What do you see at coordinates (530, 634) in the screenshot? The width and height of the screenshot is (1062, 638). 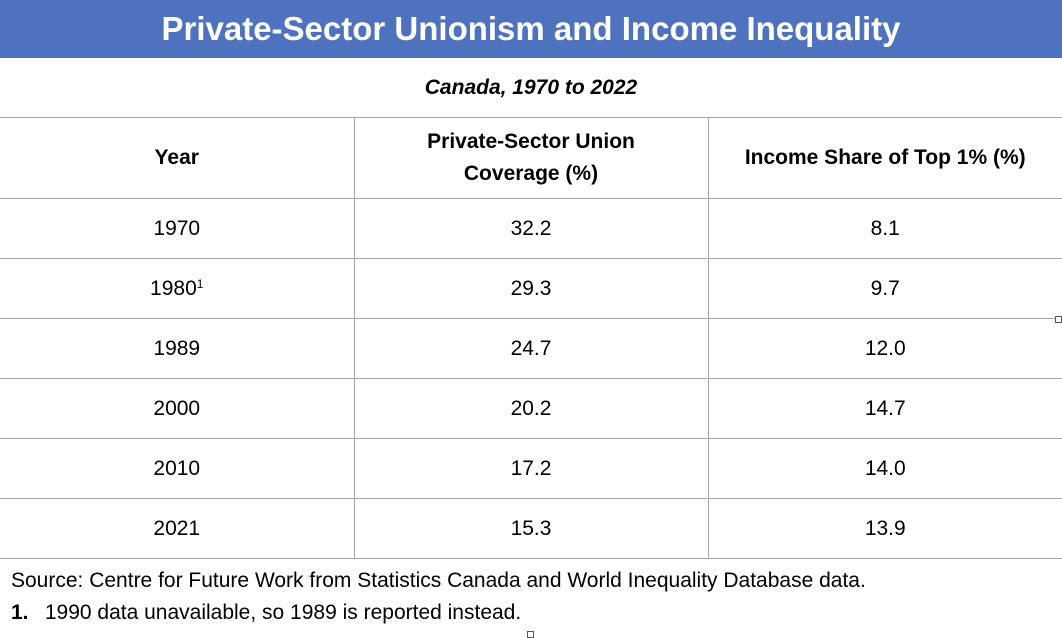 I see `resize-handle-bottom` at bounding box center [530, 634].